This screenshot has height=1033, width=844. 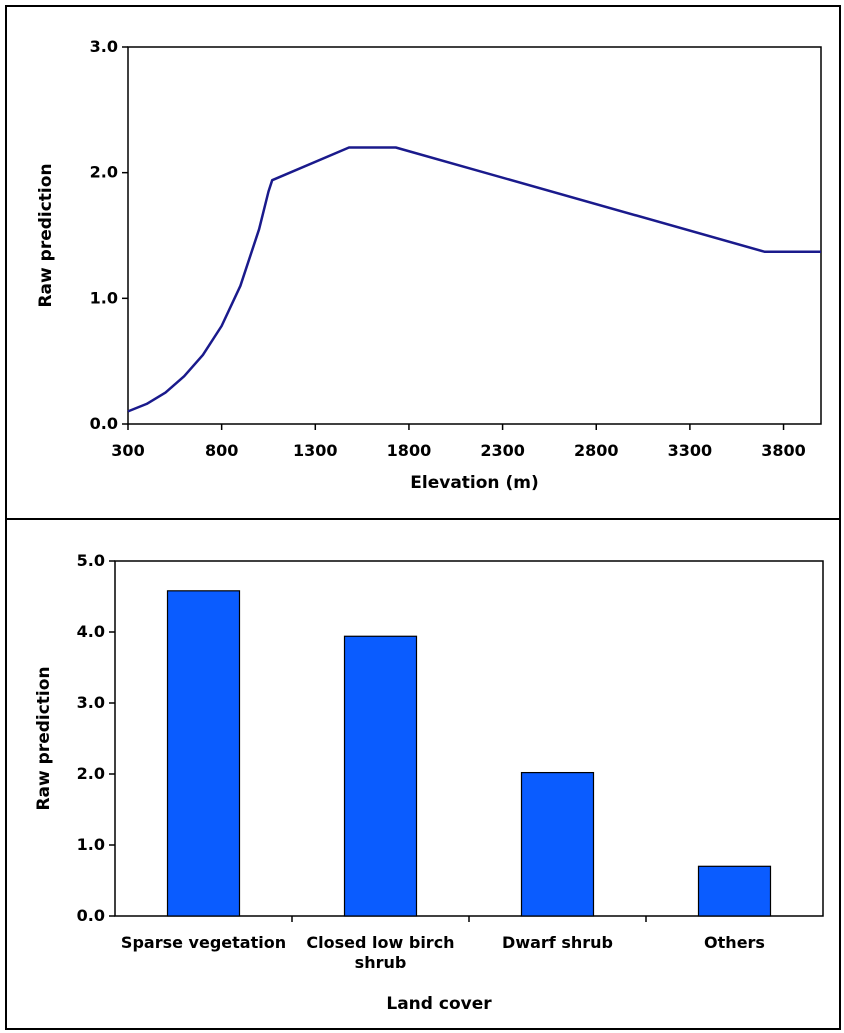 What do you see at coordinates (474, 483) in the screenshot?
I see `x-axis-title: Elevation (m)` at bounding box center [474, 483].